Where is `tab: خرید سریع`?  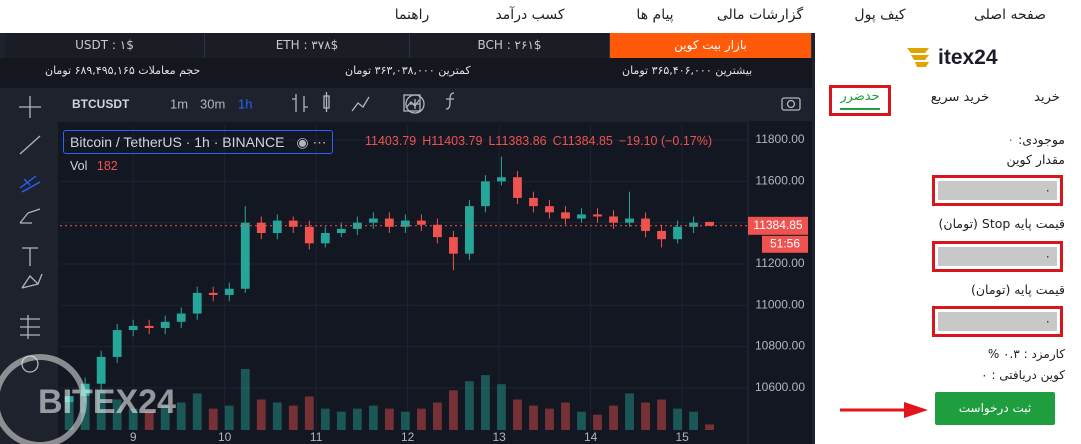 tab: خرید سریع is located at coordinates (960, 97).